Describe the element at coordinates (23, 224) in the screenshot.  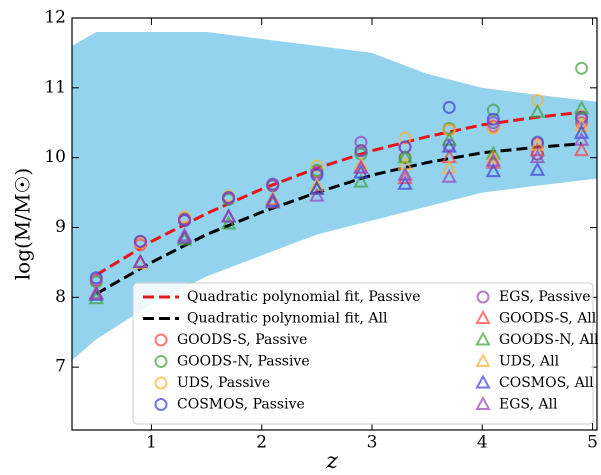
I see `y-axis-label: log(M/M☉)` at that location.